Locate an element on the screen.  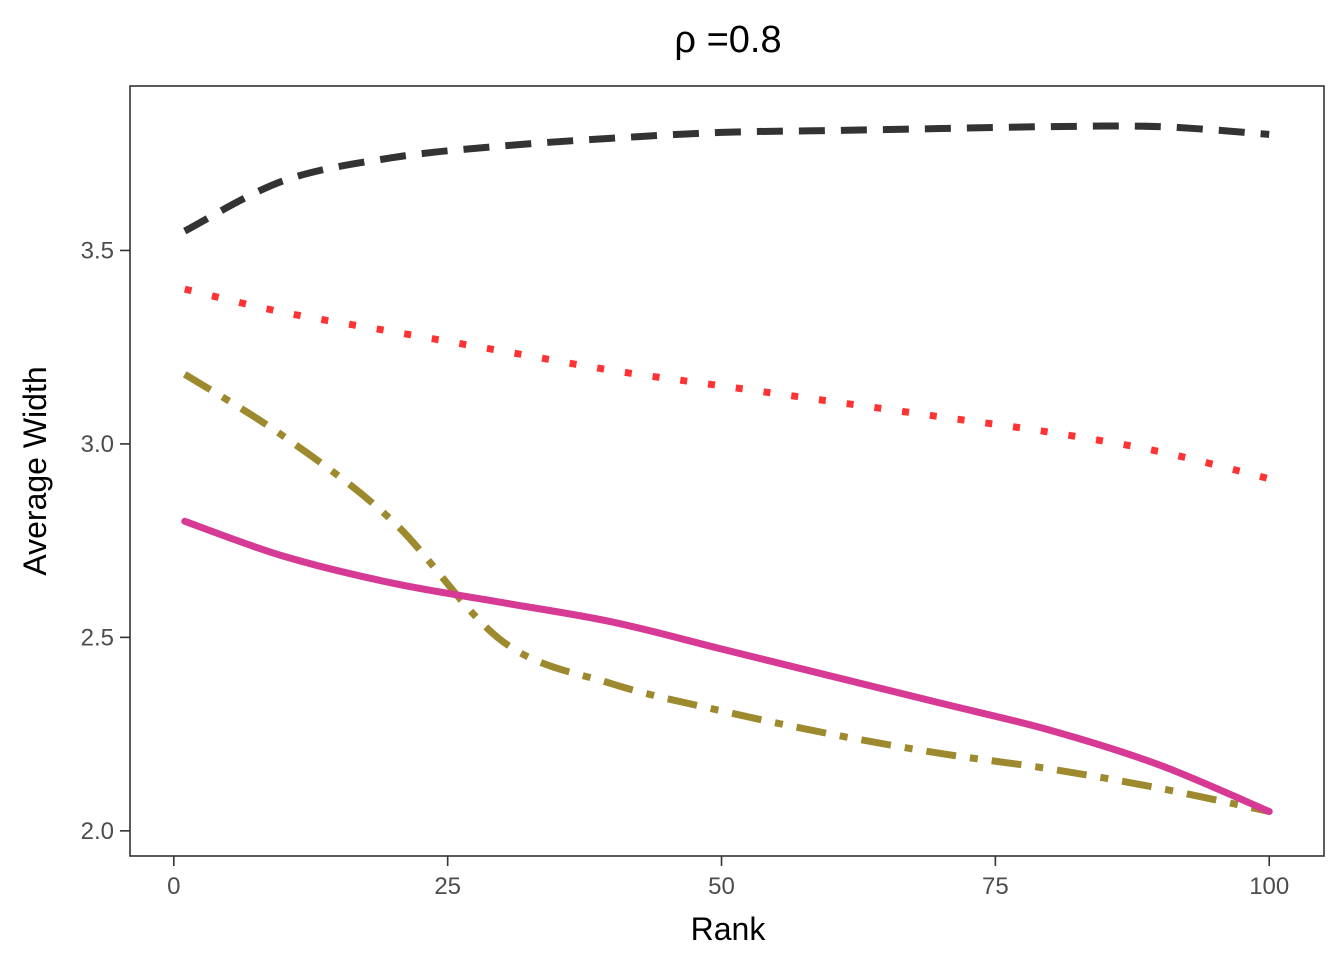
series-line-dashed-black is located at coordinates (726, 178).